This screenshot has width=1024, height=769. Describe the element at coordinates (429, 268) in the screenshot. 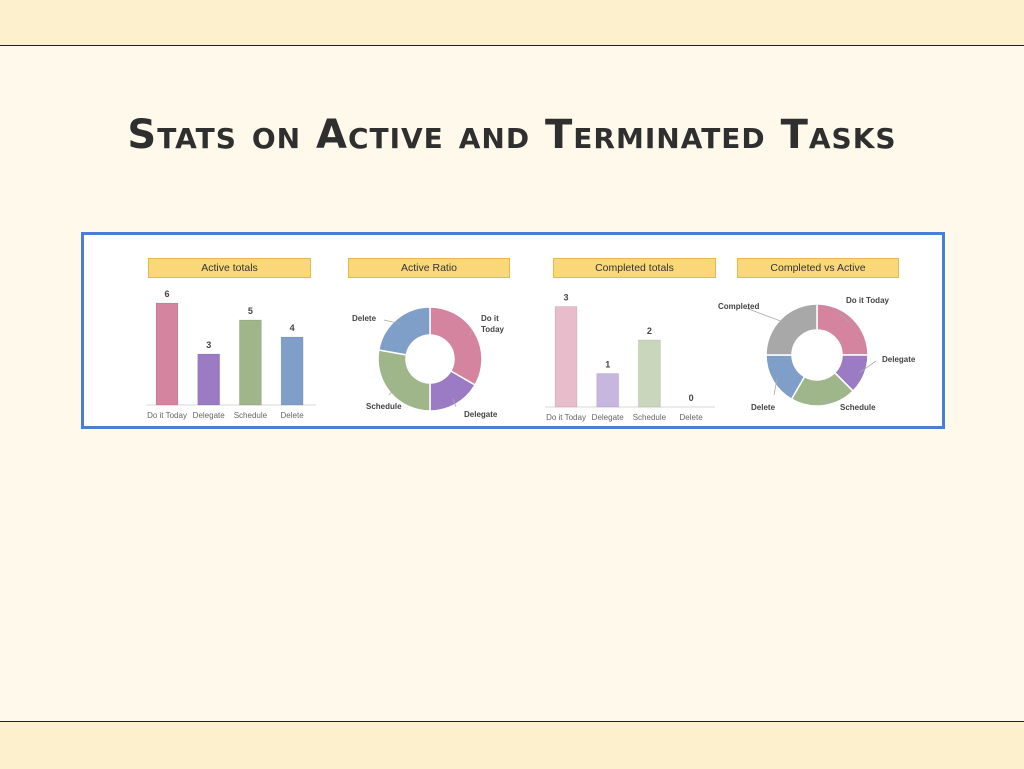

I see `chart-title-active-ratio: Active Ratio` at that location.